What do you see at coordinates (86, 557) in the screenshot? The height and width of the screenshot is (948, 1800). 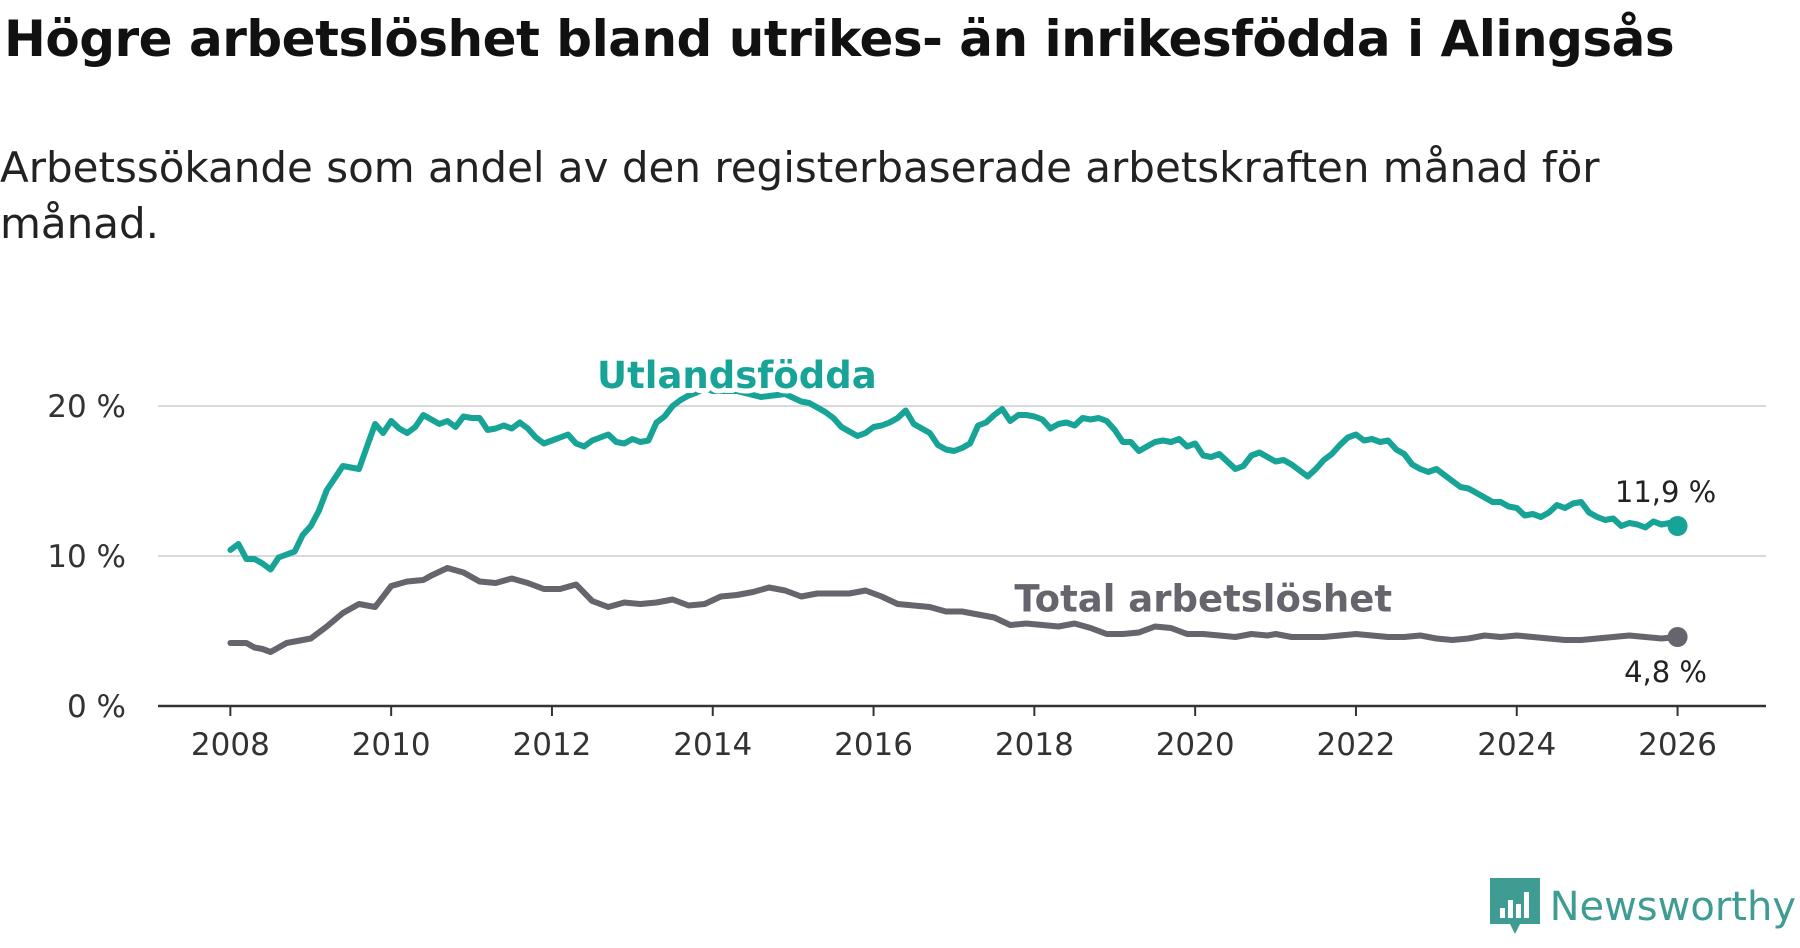 I see `y-tick-label: 10 %` at bounding box center [86, 557].